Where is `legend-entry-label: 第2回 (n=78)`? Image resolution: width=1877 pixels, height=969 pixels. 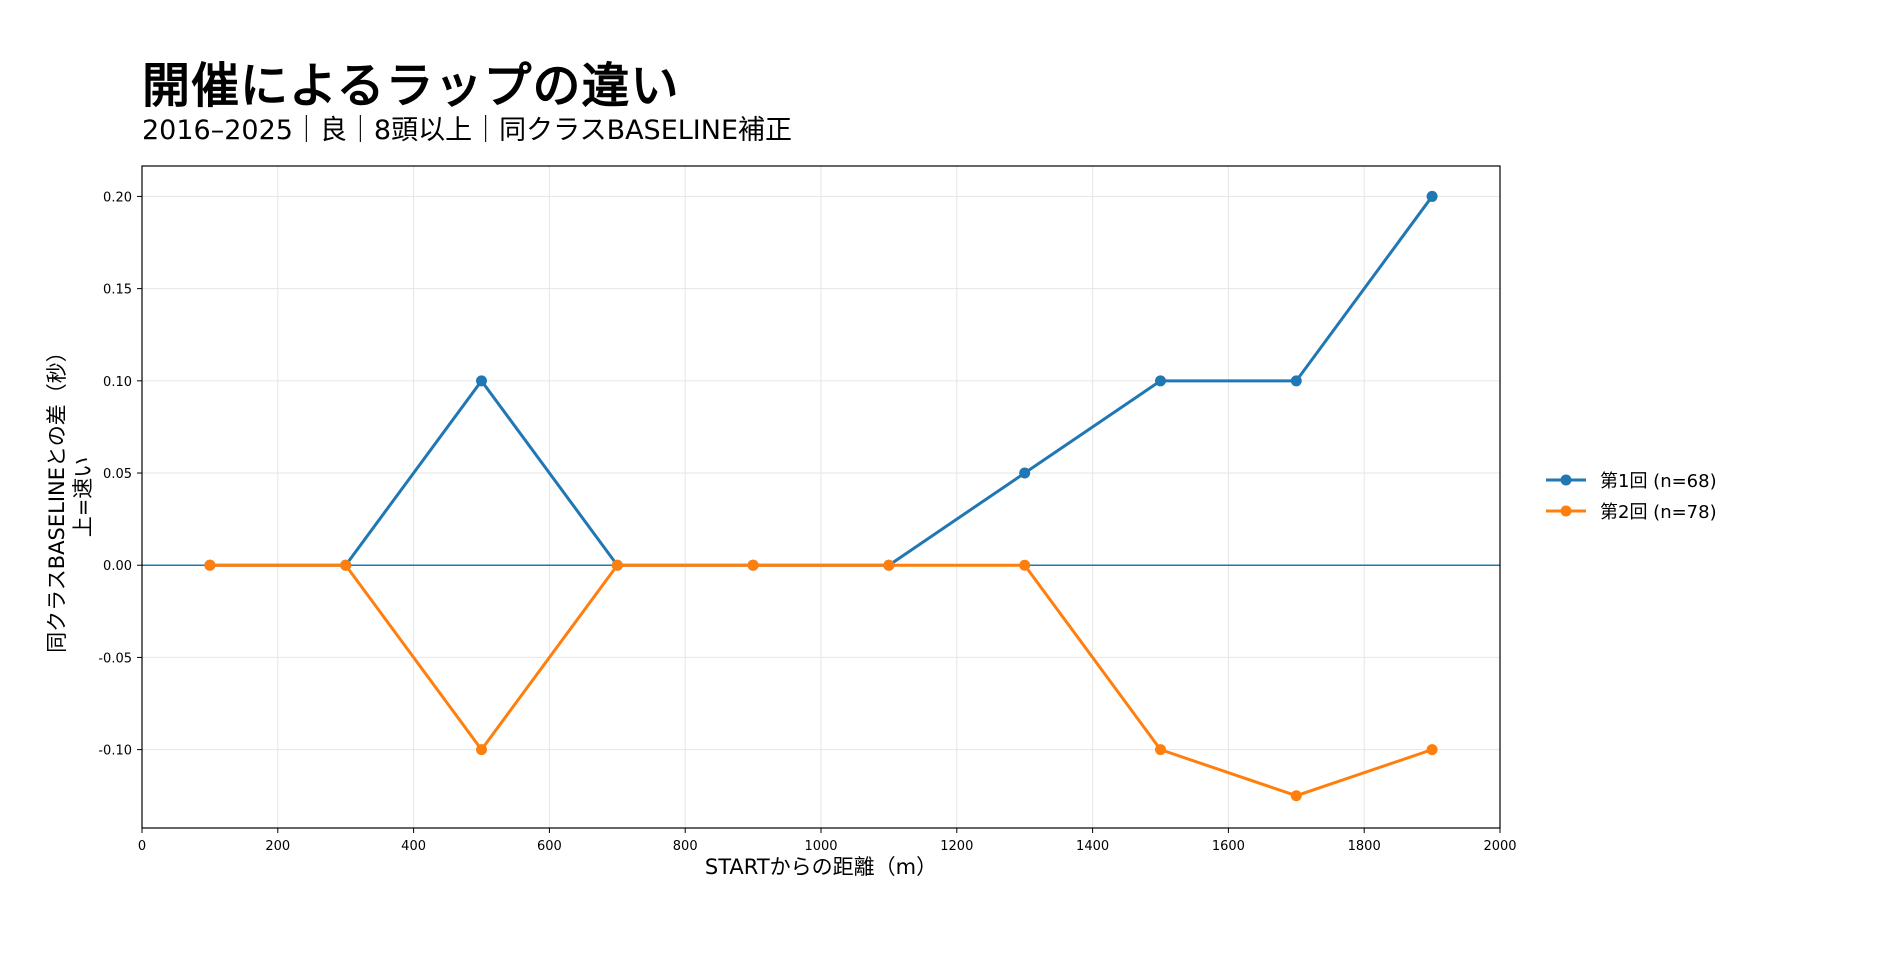
legend-entry-label: 第2回 (n=78) is located at coordinates (1658, 512).